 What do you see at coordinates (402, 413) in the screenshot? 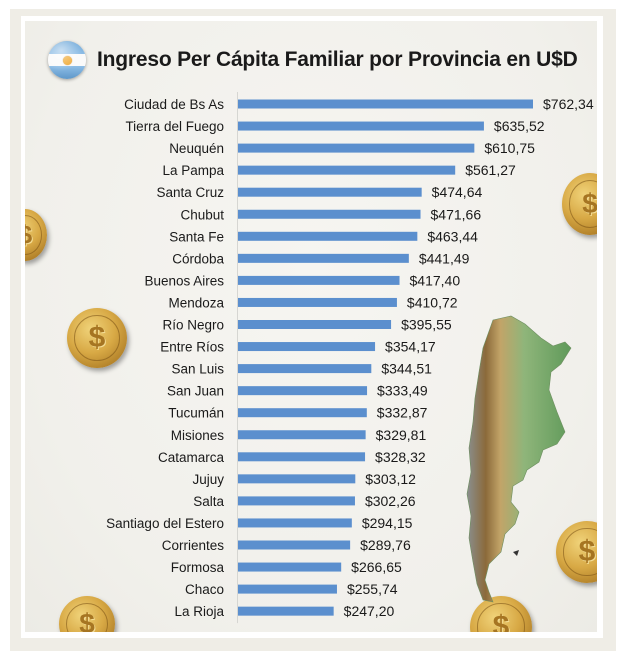
I see `value-label: $332,87` at bounding box center [402, 413].